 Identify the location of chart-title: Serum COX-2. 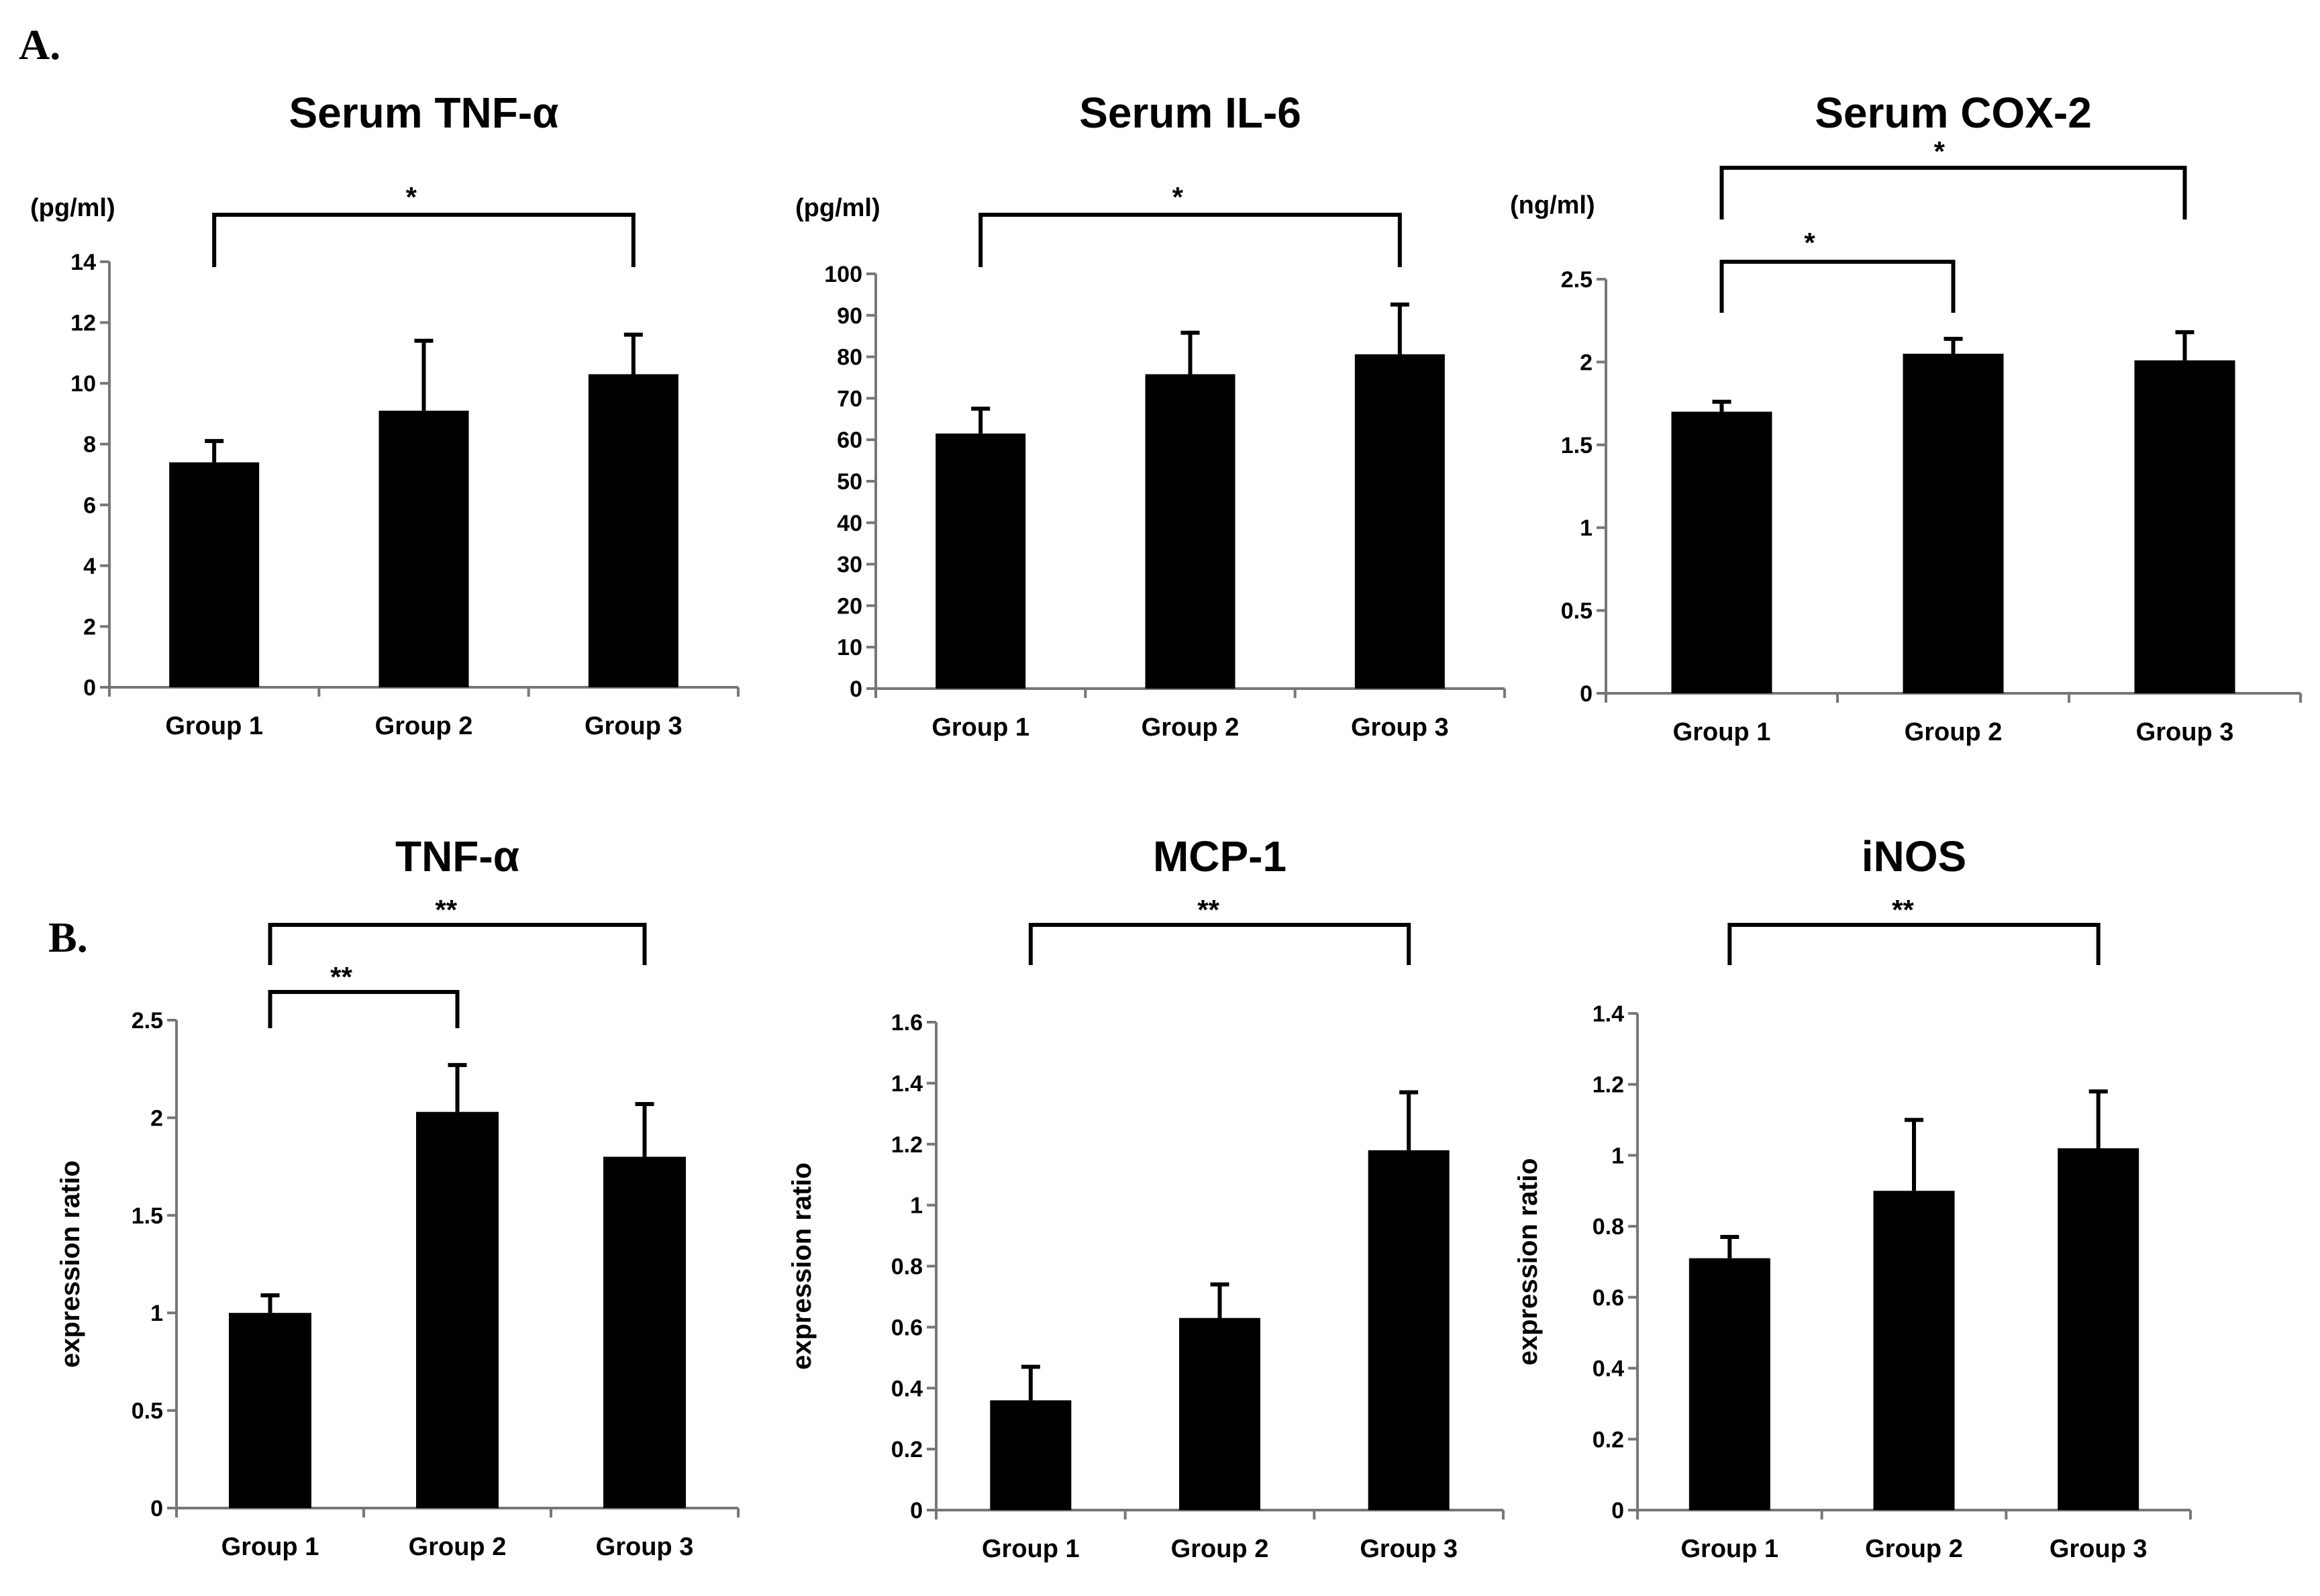
(1954, 113).